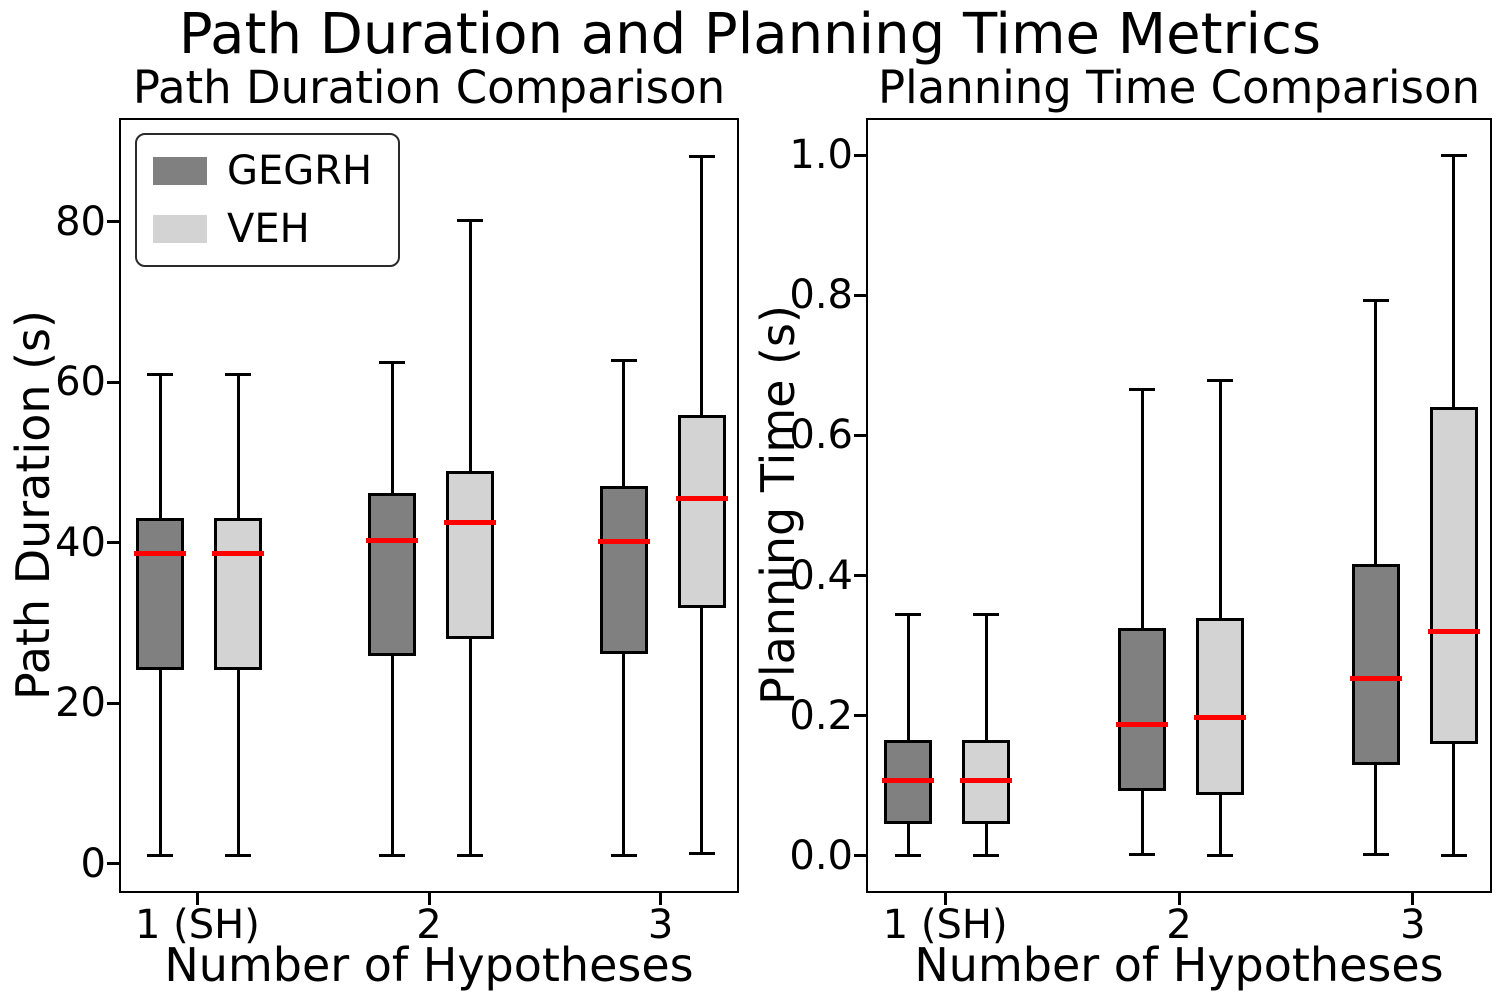 The height and width of the screenshot is (1000, 1500). I want to click on figure-title: Path Duration and Planning Time Metrics, so click(750, 34).